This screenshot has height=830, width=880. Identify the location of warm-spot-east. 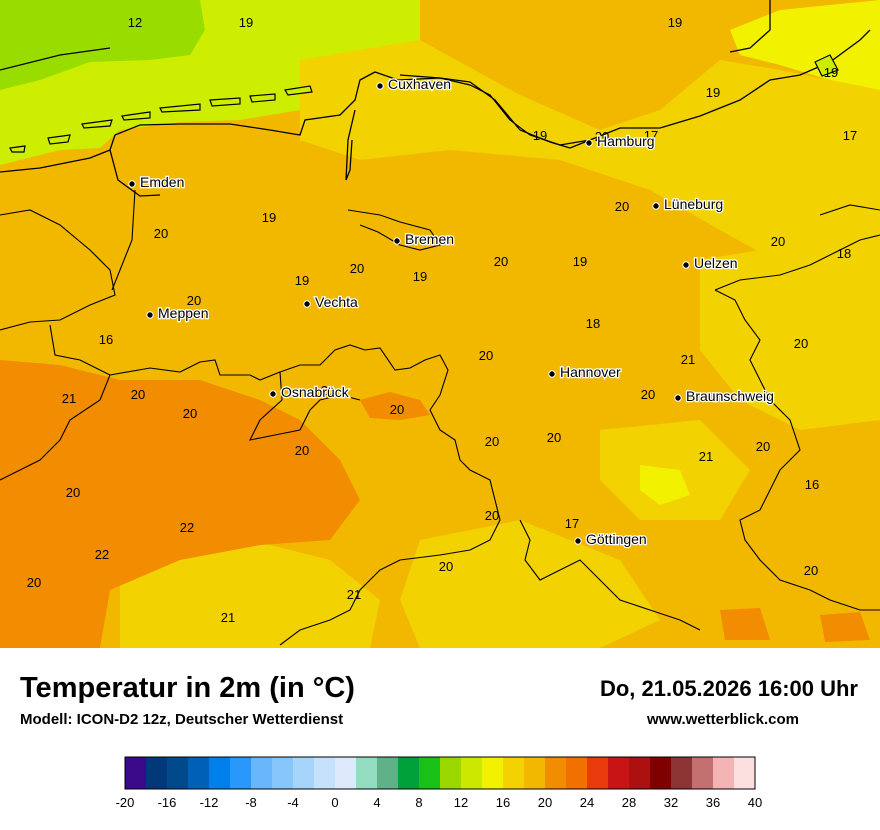
(845, 627).